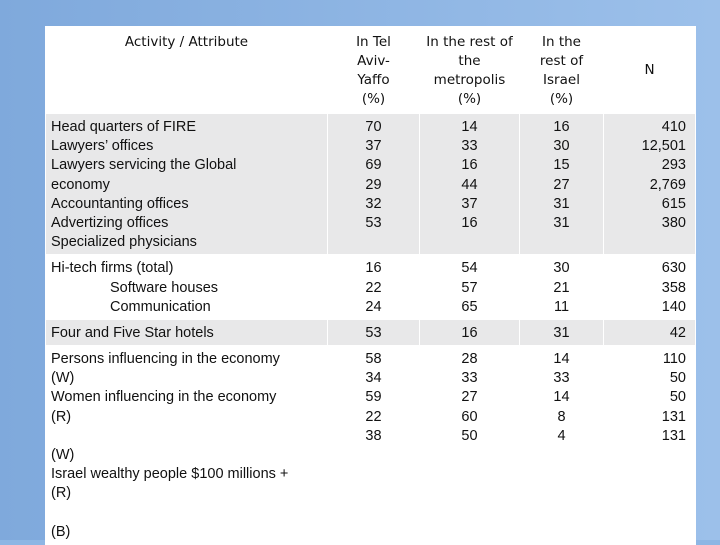 This screenshot has width=720, height=545. I want to click on table-row: Four and Five Star hotels 53 16 31 42, so click(370, 332).